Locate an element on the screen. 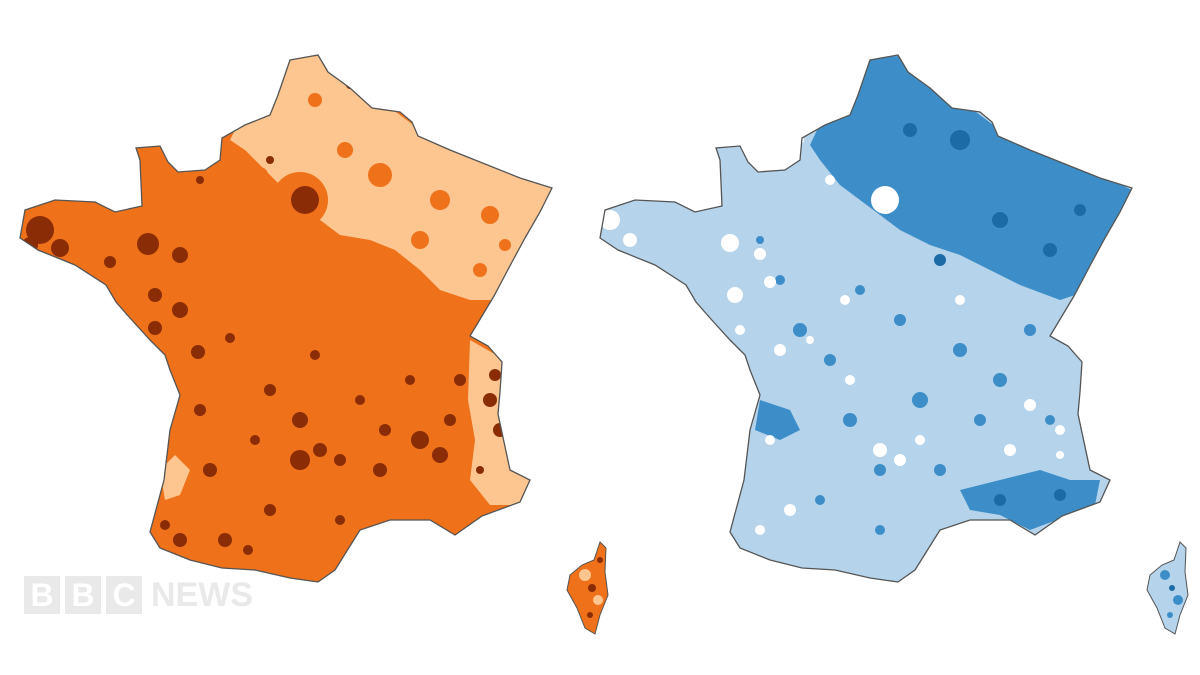 This screenshot has height=675, width=1200. orange-map-mid-patches is located at coordinates (381, 185).